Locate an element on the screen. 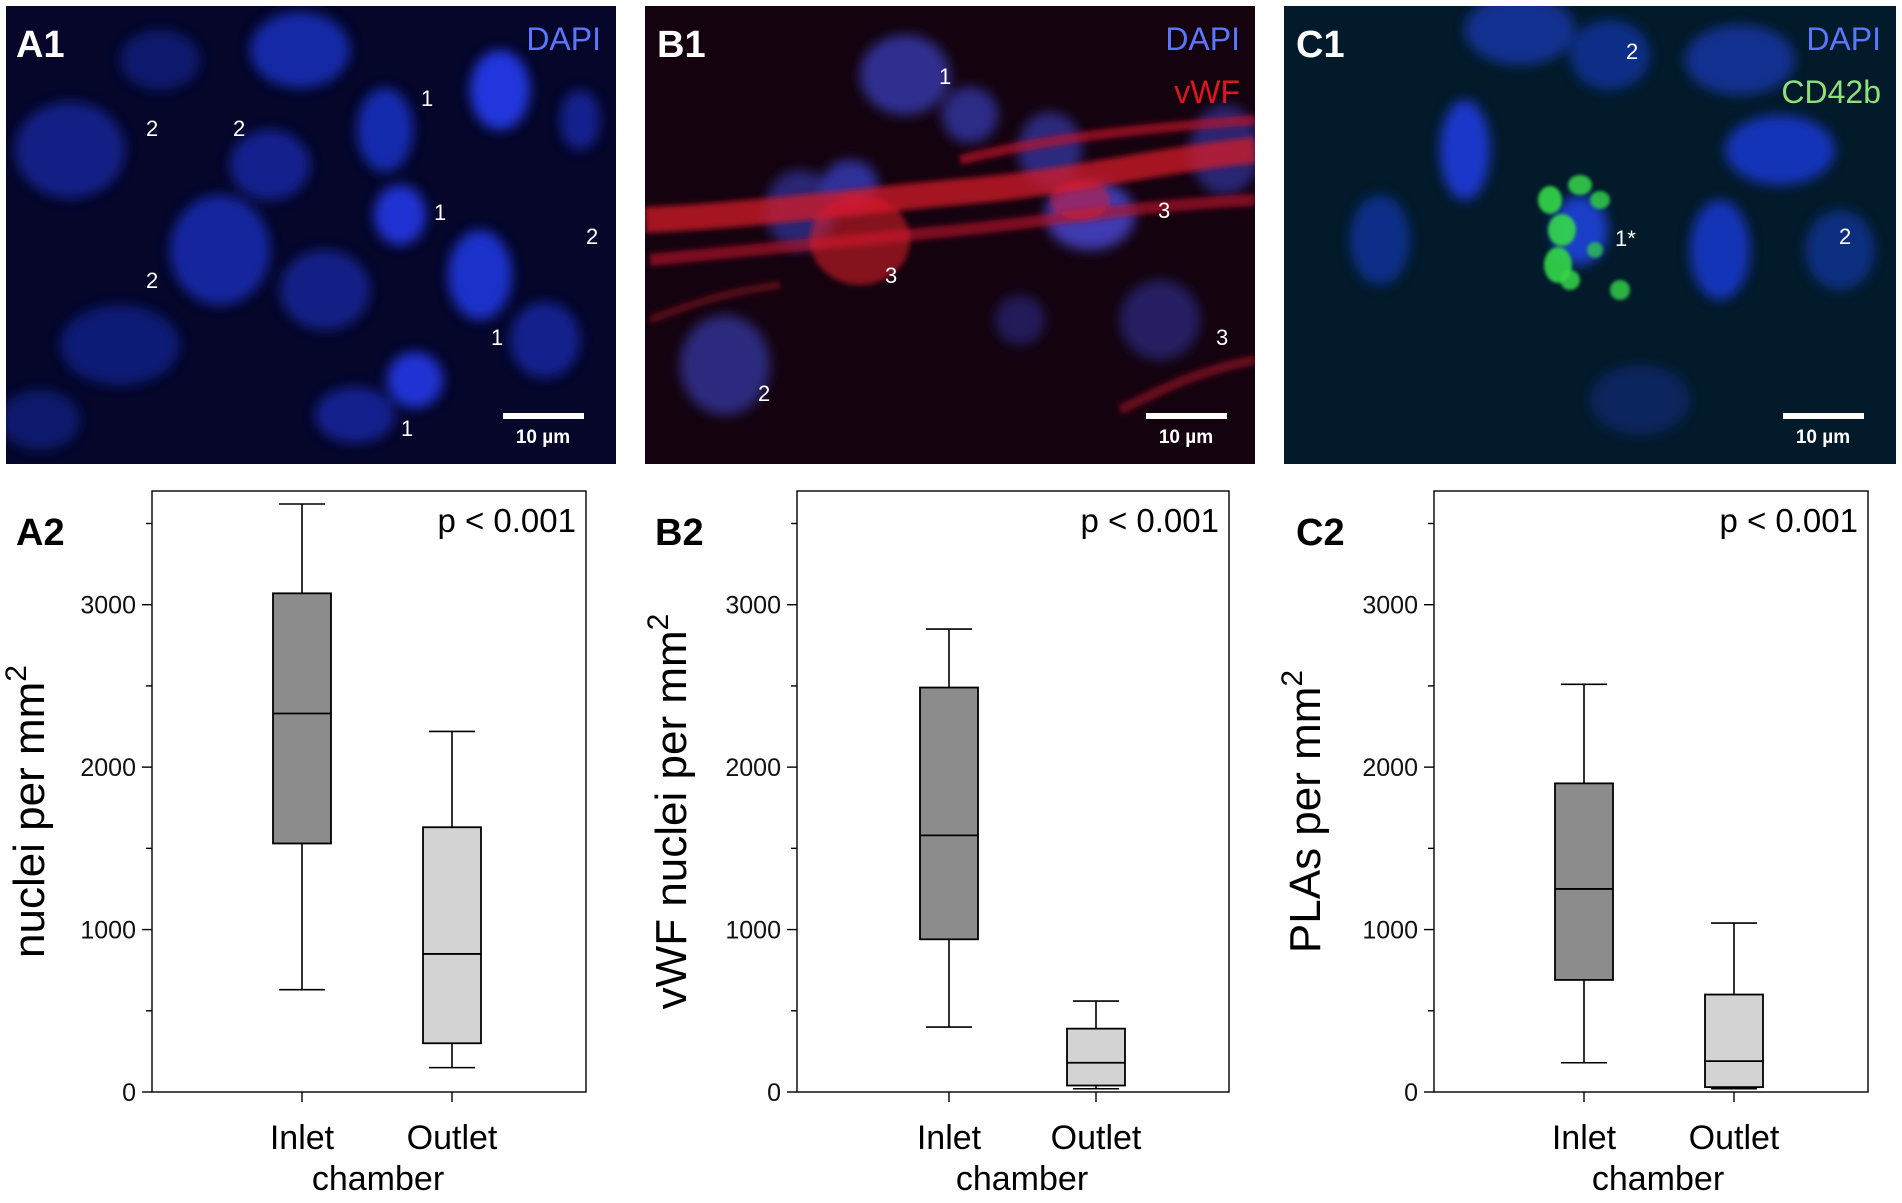  y-axis-title-text: nuclei per mm is located at coordinates (29, 820).